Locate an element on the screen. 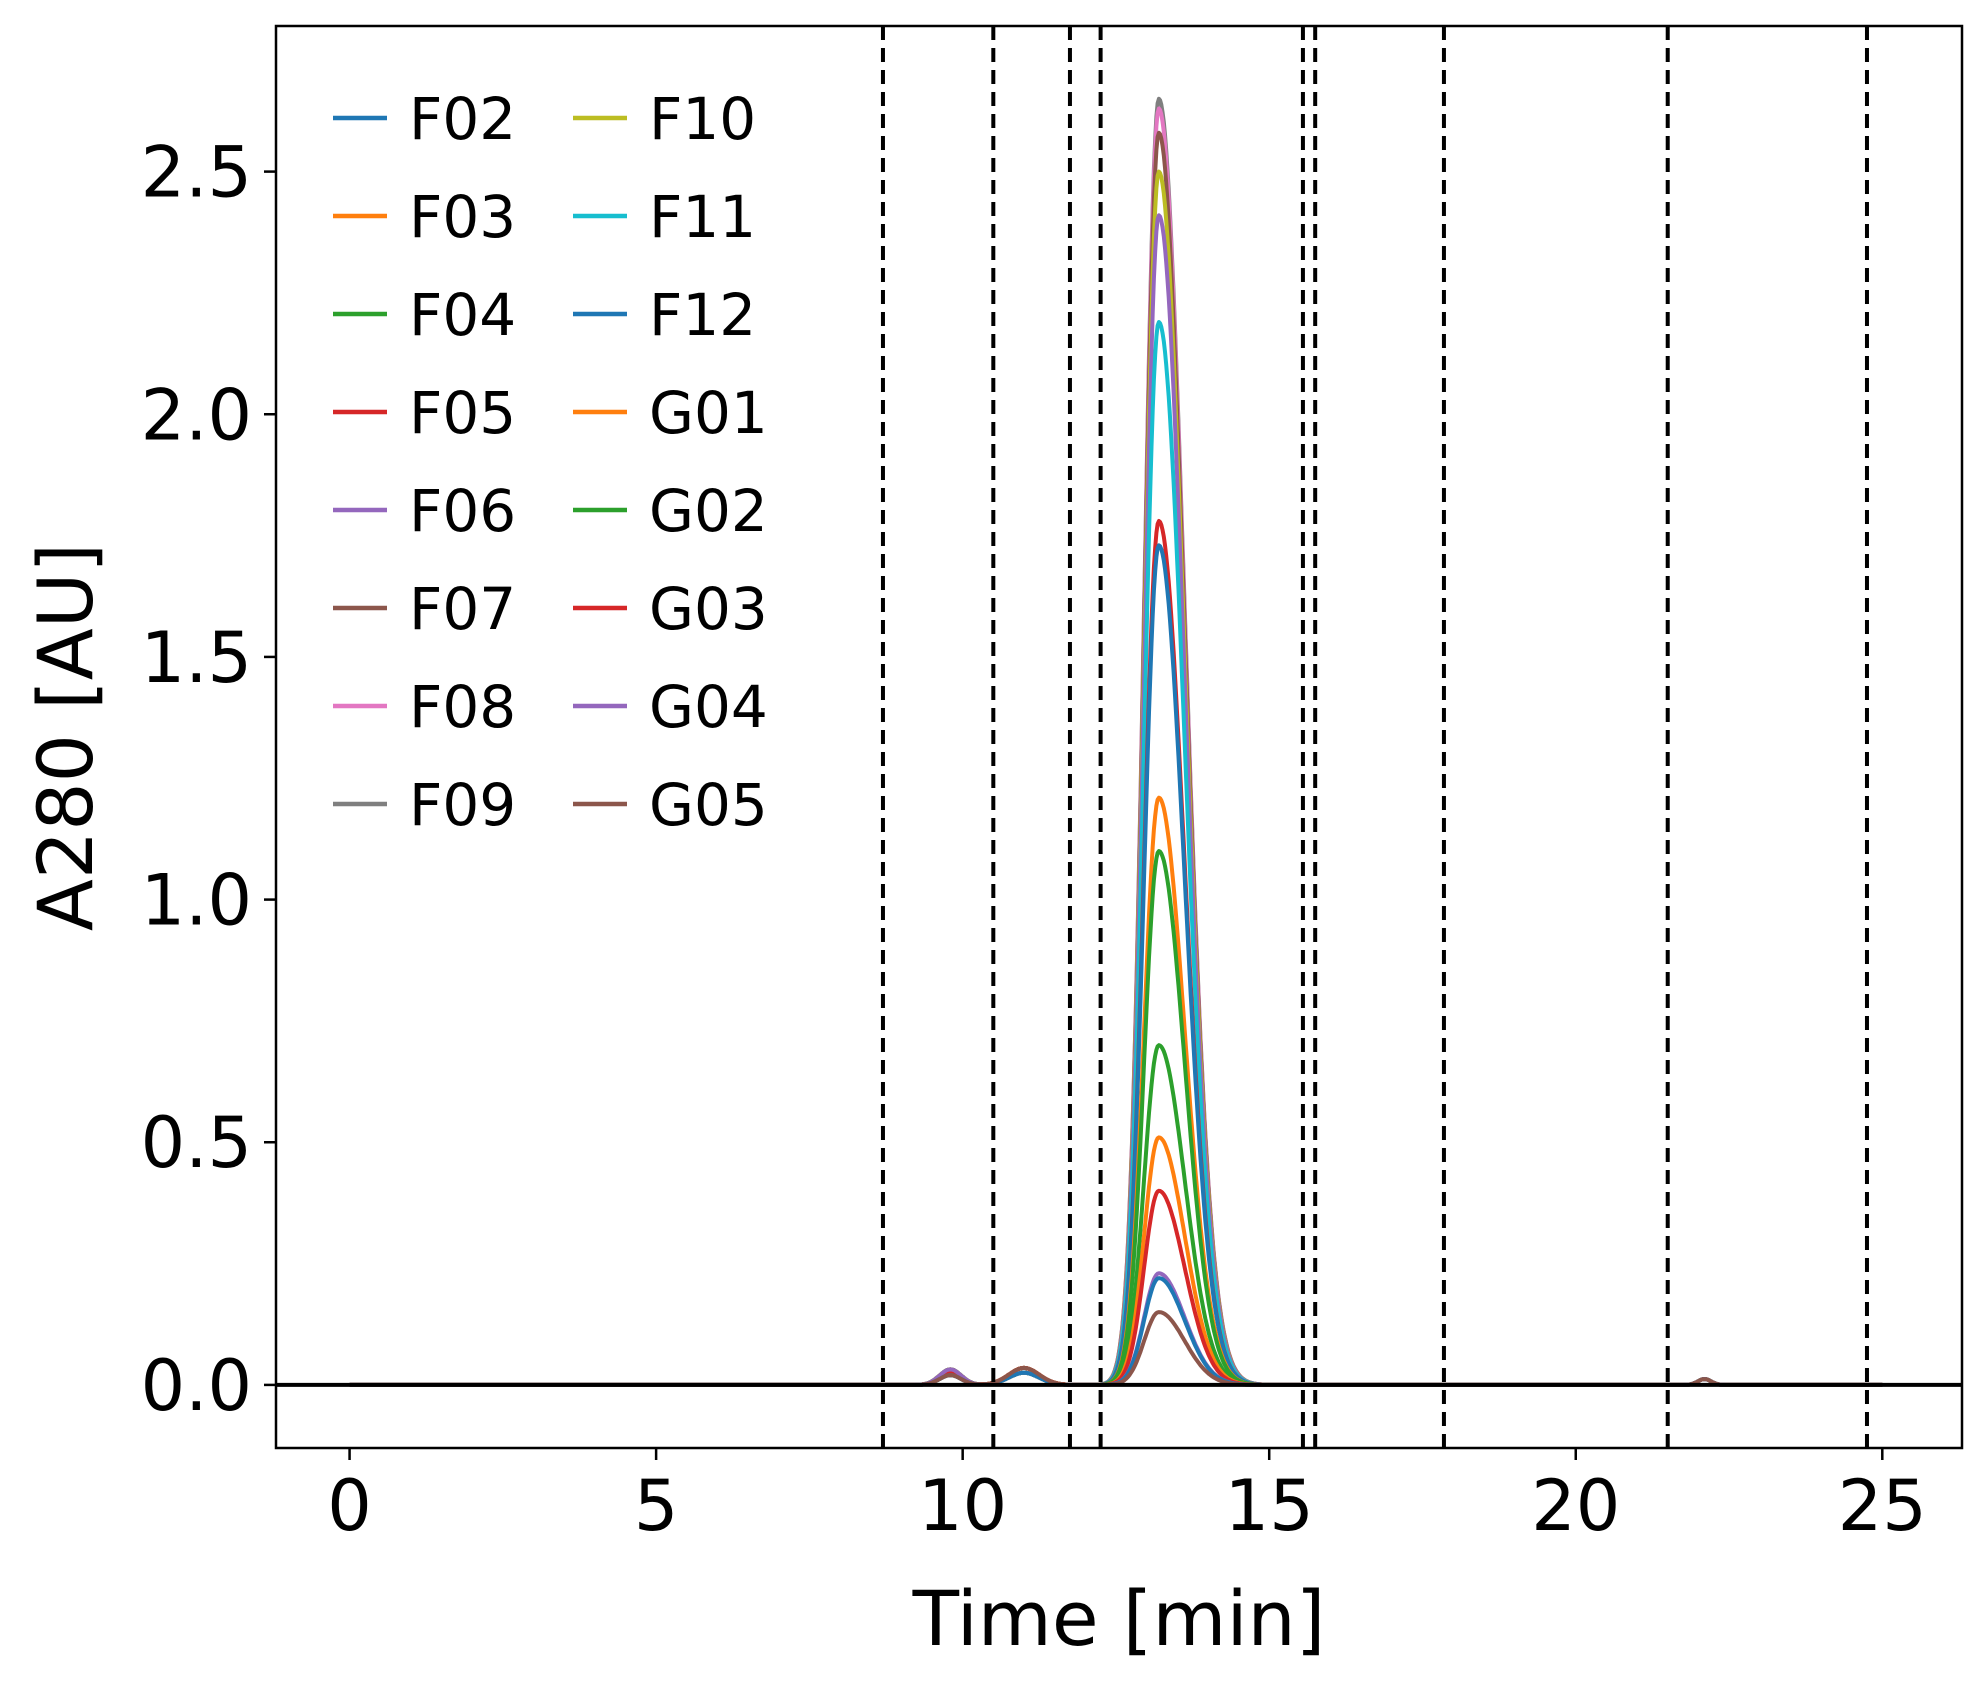 This screenshot has height=1683, width=1982. x-tick-label: 10 is located at coordinates (962, 1506).